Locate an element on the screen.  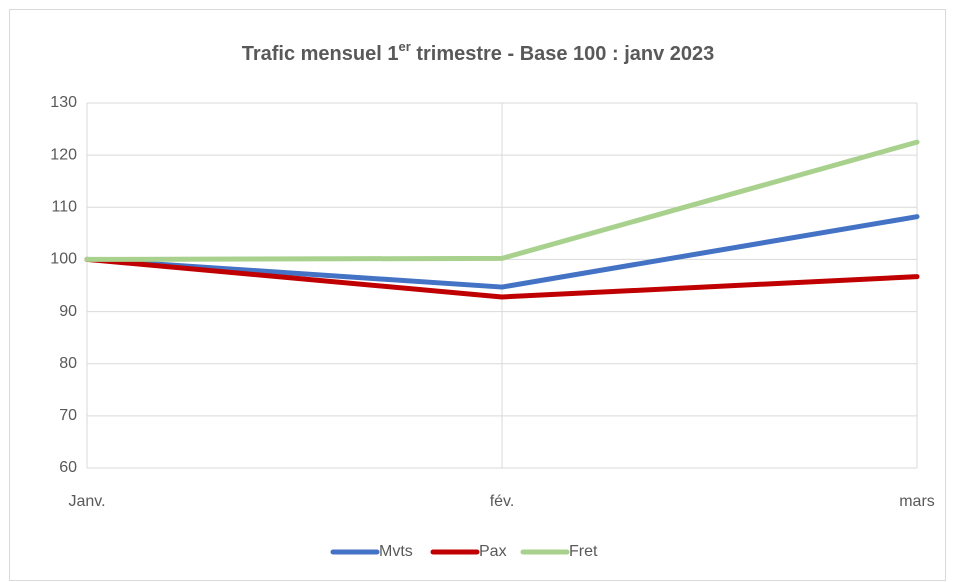
title-part: trimestre - Base 100 : janv 2023 is located at coordinates (563, 54).